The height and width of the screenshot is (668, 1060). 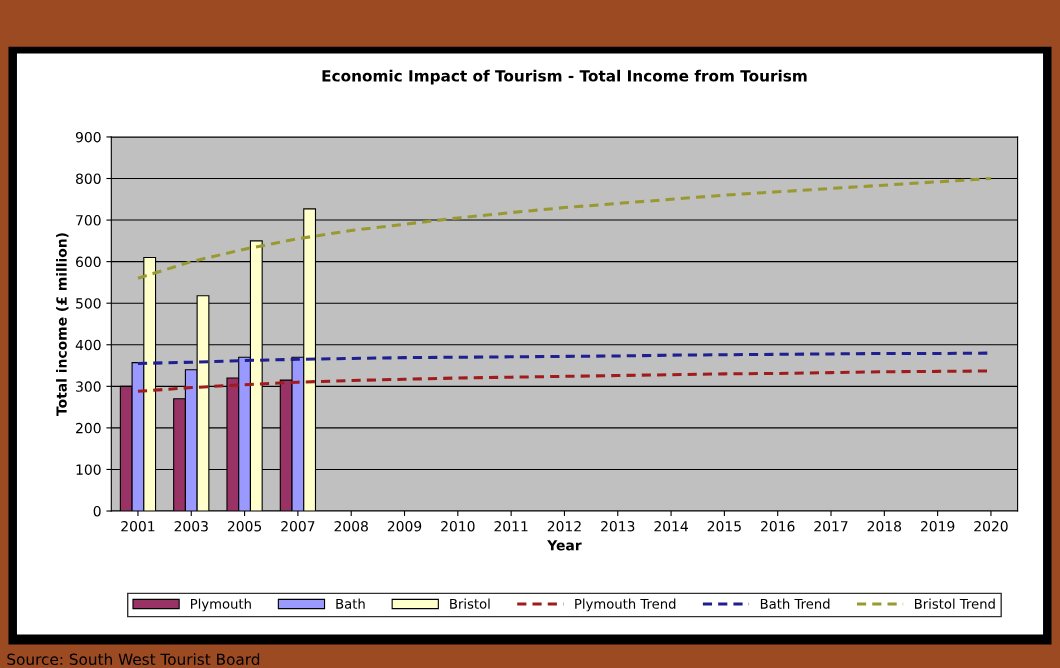 What do you see at coordinates (88, 262) in the screenshot?
I see `y-tick-label: 600` at bounding box center [88, 262].